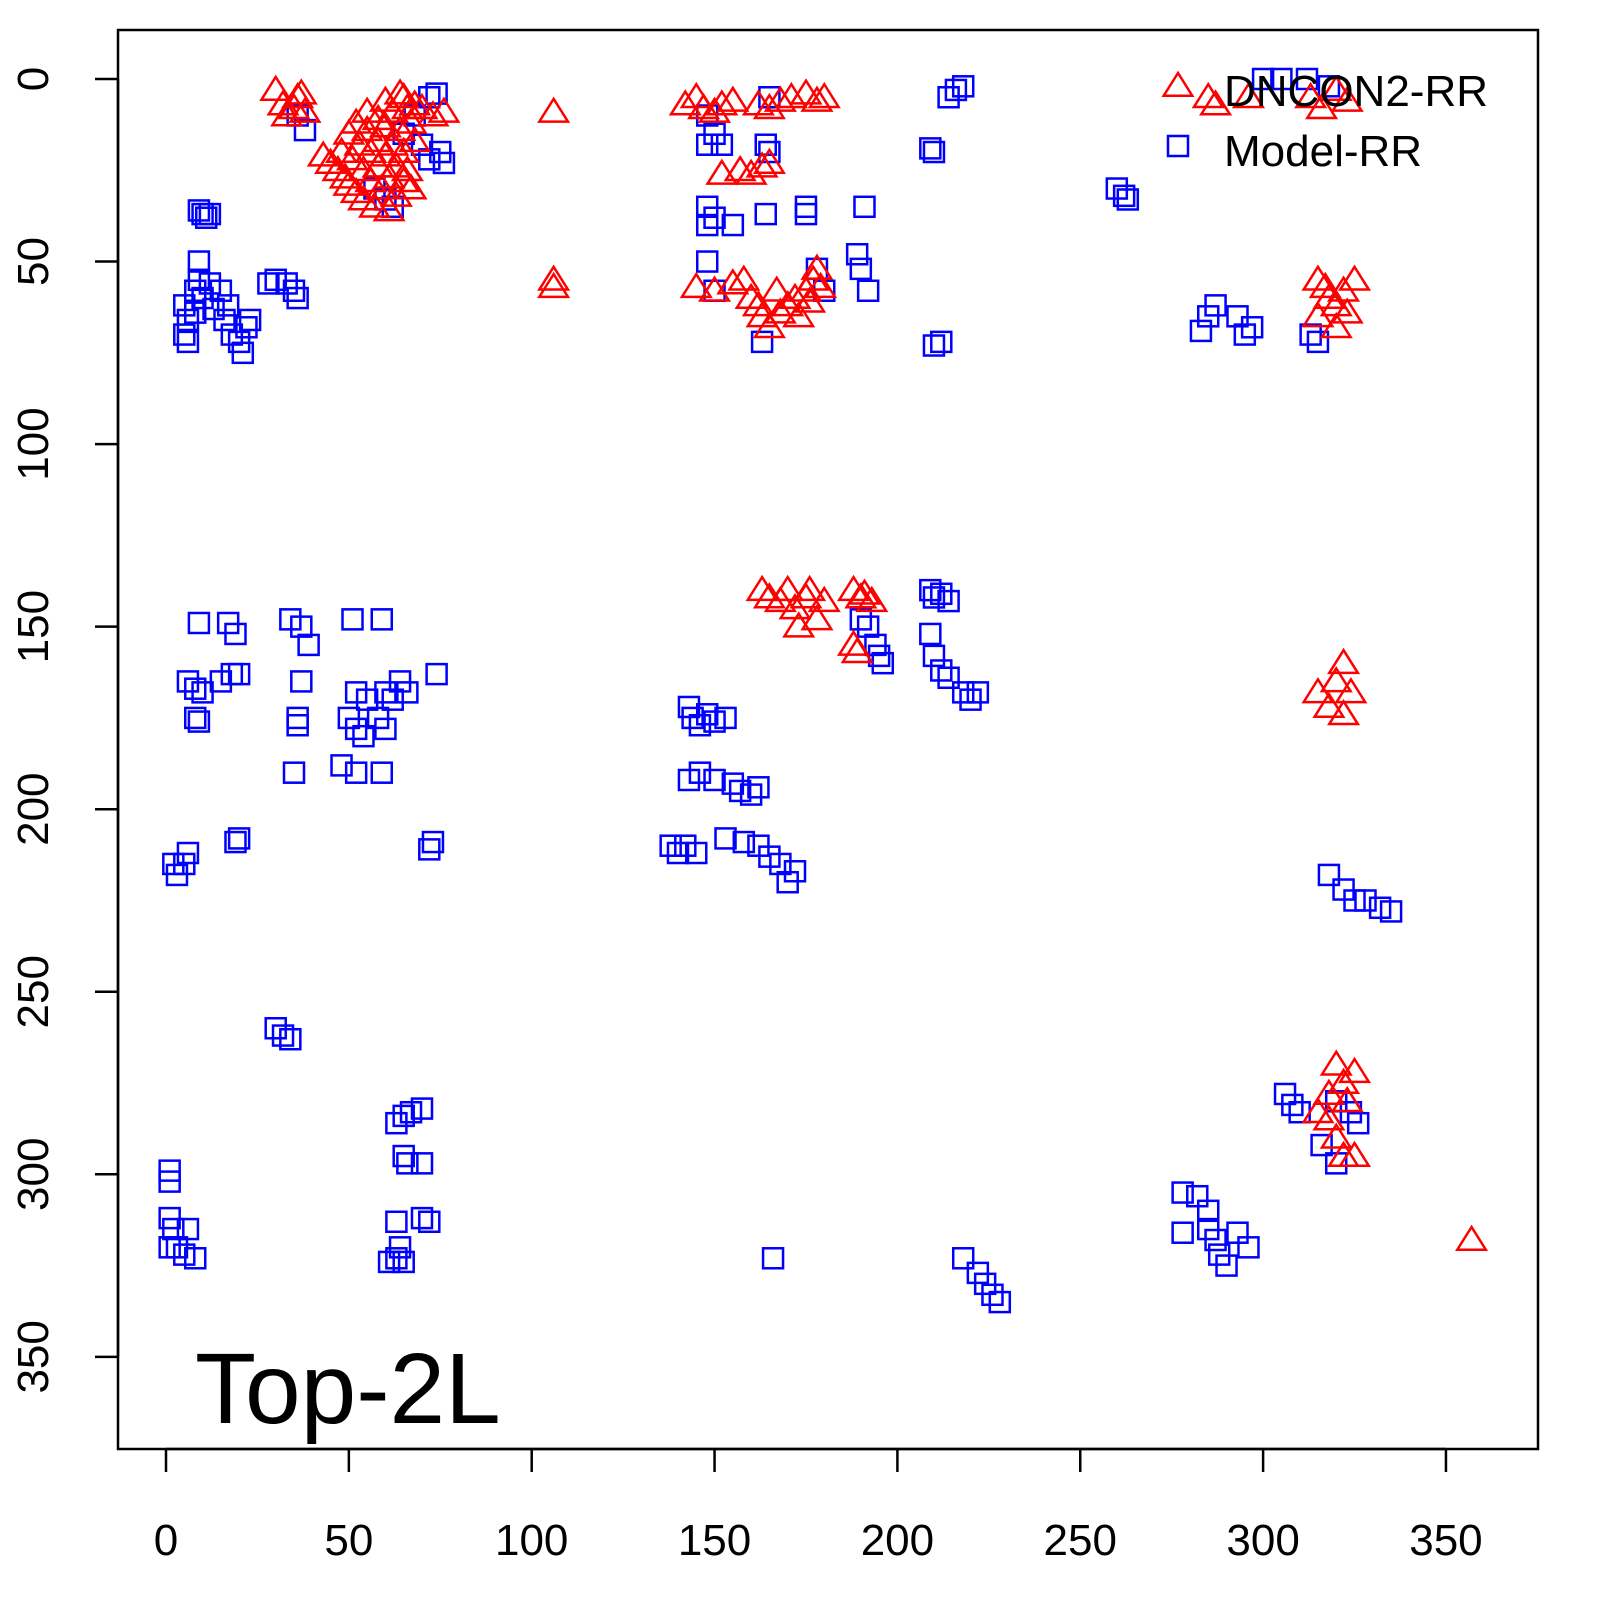 The image size is (1600, 1600). What do you see at coordinates (166, 1540) in the screenshot?
I see `x-tick-label: 0` at bounding box center [166, 1540].